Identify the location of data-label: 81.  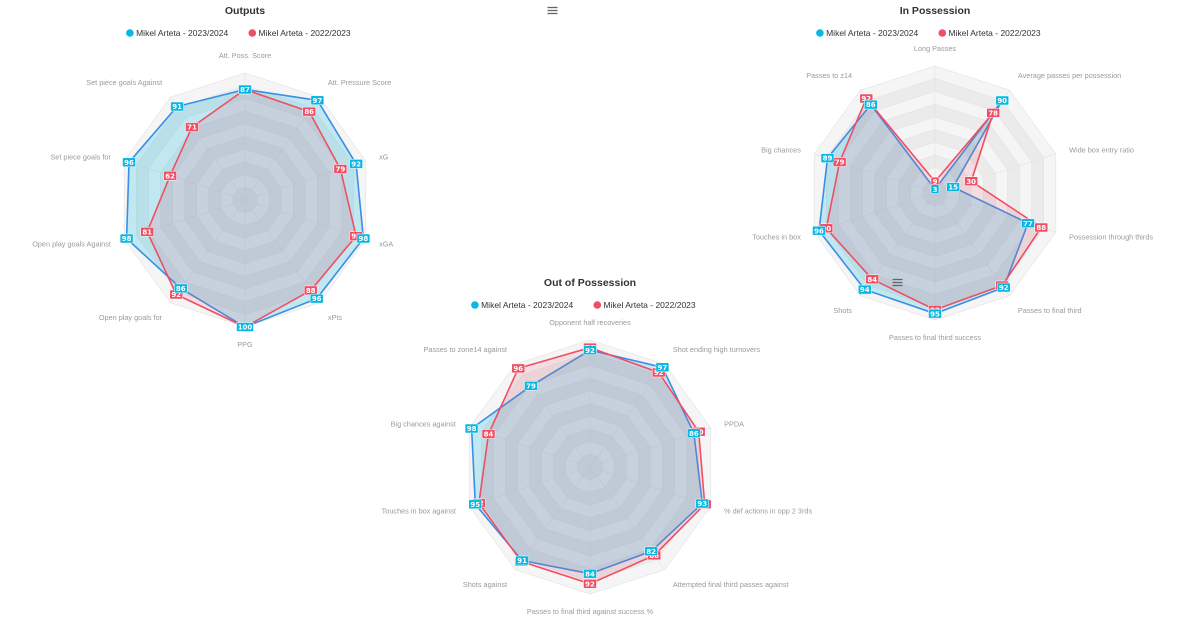
(147, 232).